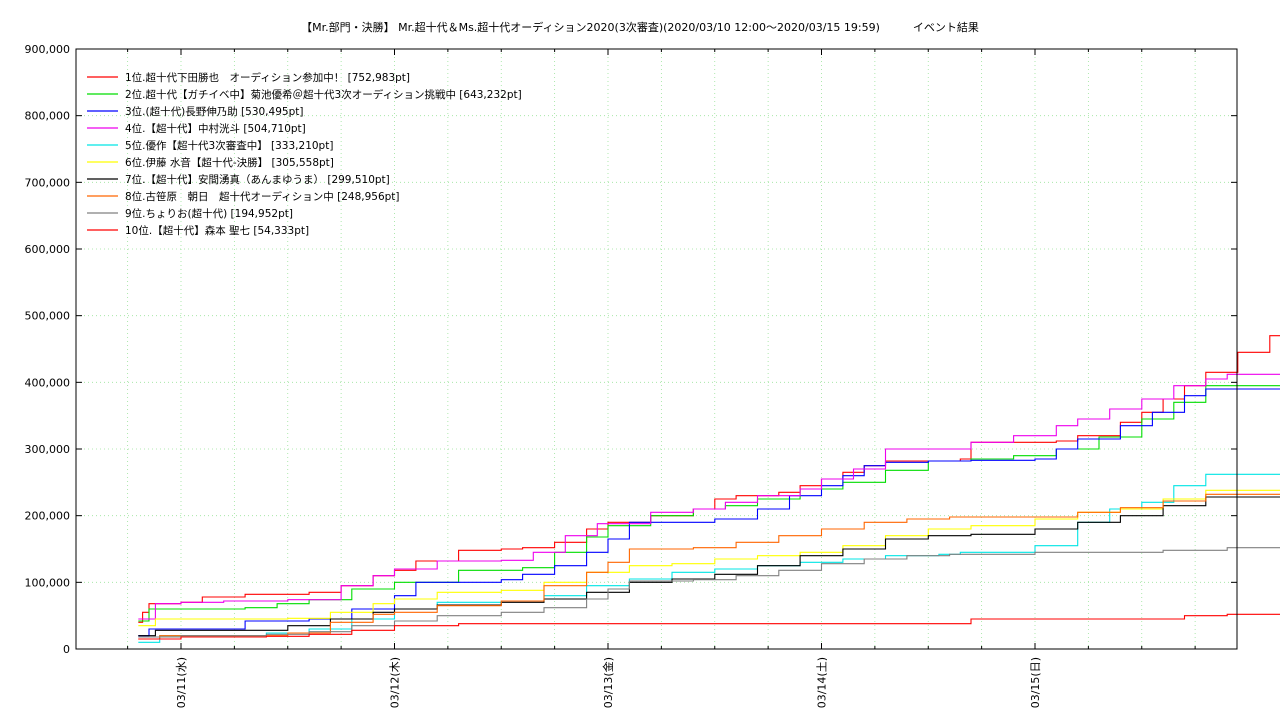 Image resolution: width=1280 pixels, height=720 pixels. I want to click on y-tick-label: 500,000, so click(48, 316).